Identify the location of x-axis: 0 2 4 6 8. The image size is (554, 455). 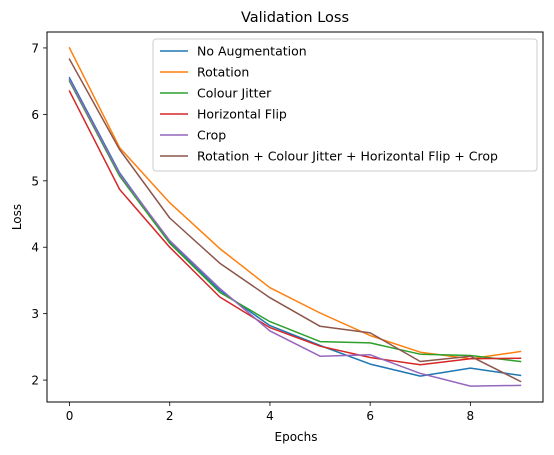
(270, 412).